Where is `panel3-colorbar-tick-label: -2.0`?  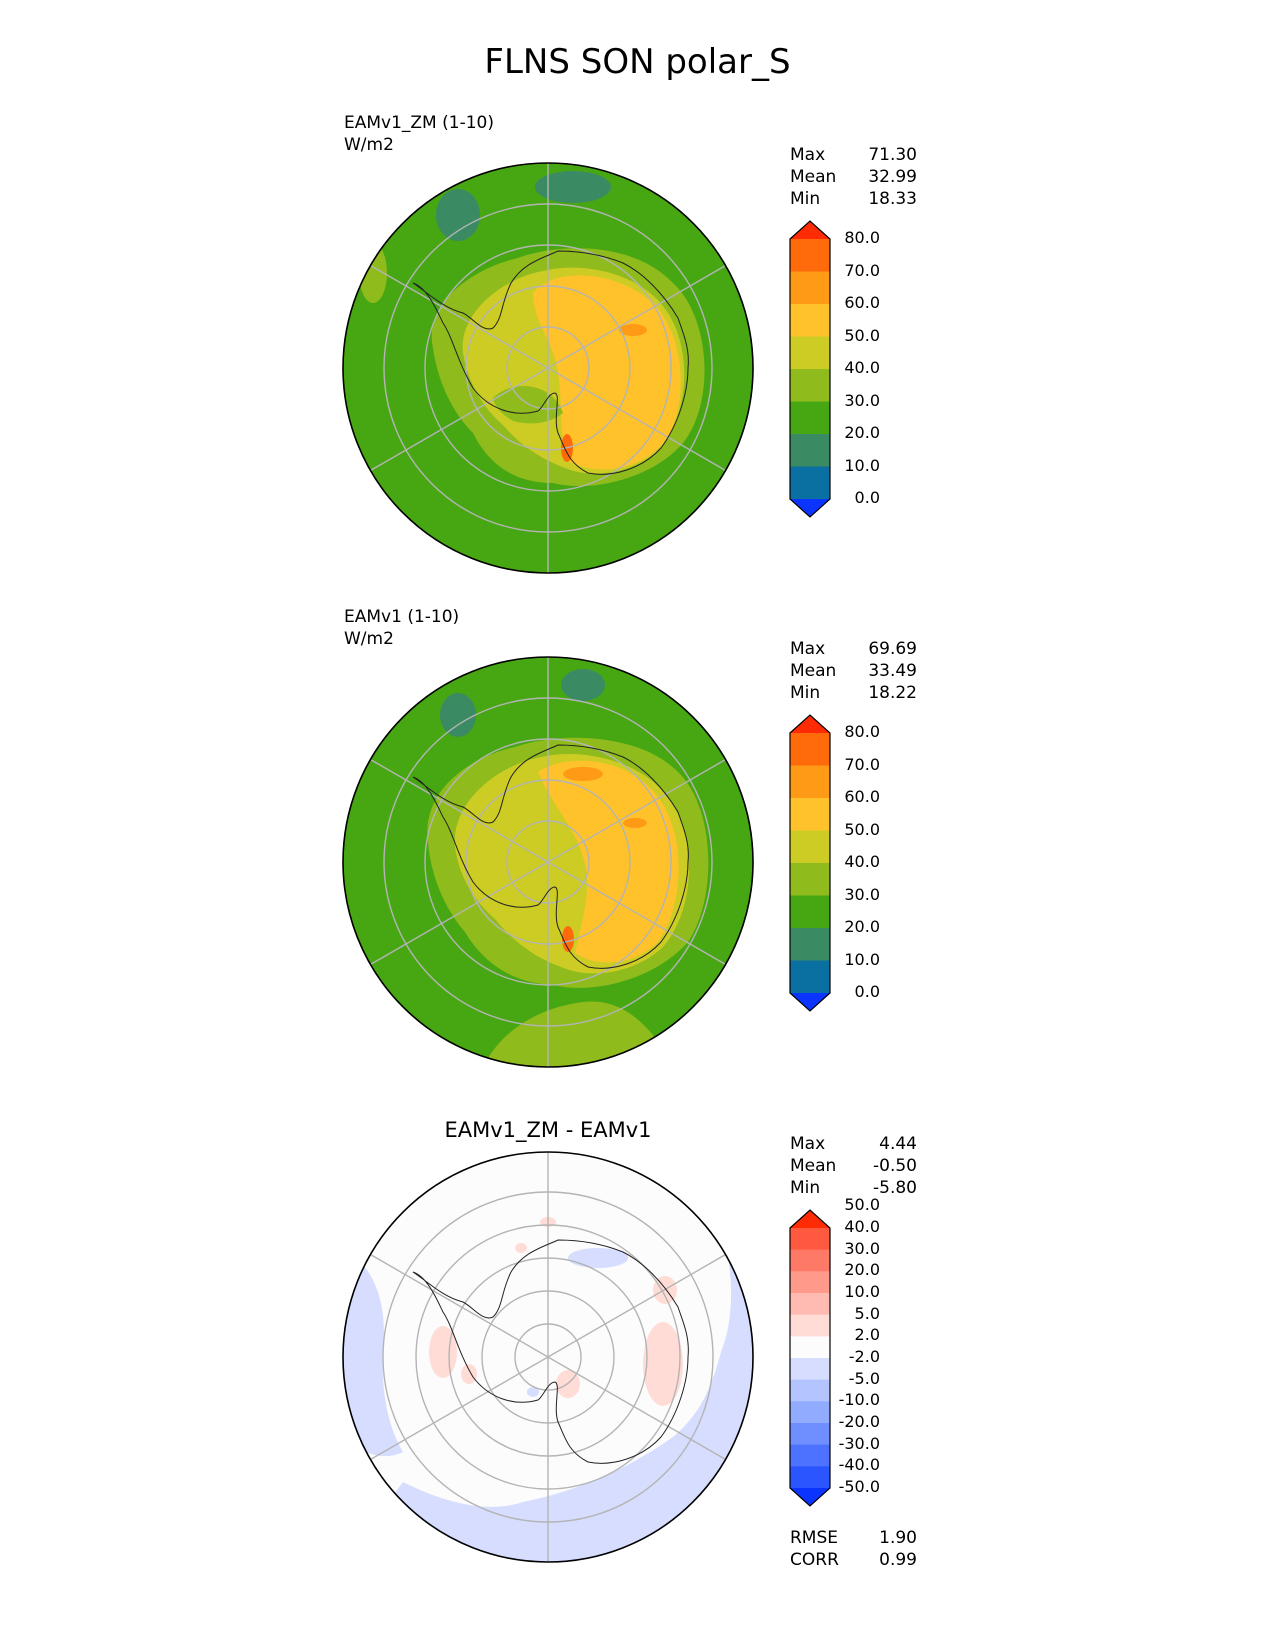
panel3-colorbar-tick-label: -2.0 is located at coordinates (864, 1356).